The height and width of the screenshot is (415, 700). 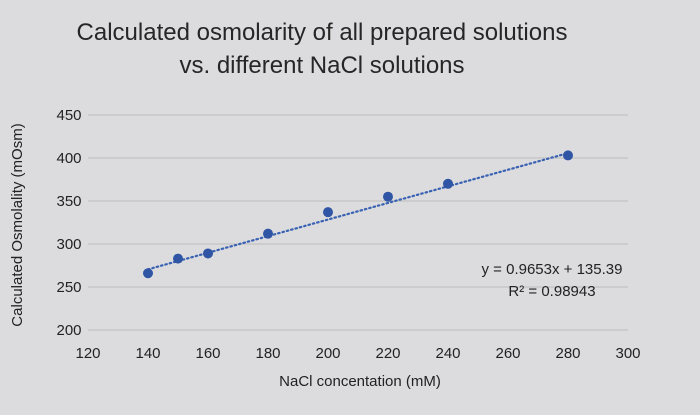 I want to click on y-tick-label: 250, so click(x=68, y=287).